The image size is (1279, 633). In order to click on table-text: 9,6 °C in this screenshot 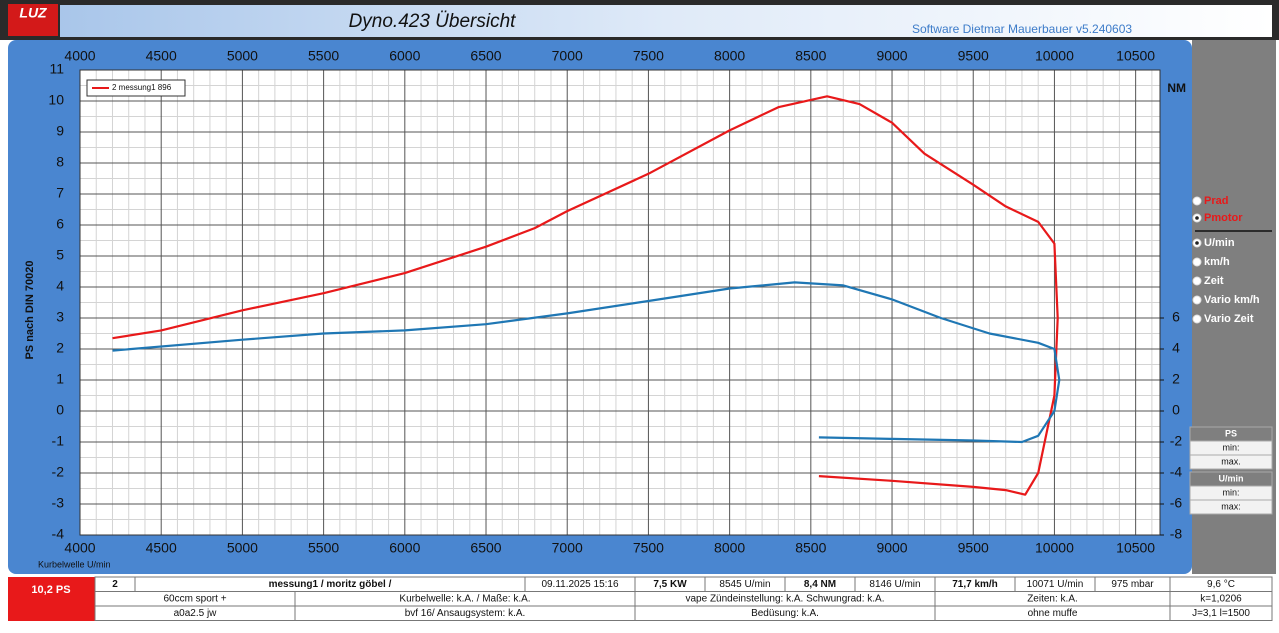, I will do `click(1221, 584)`.